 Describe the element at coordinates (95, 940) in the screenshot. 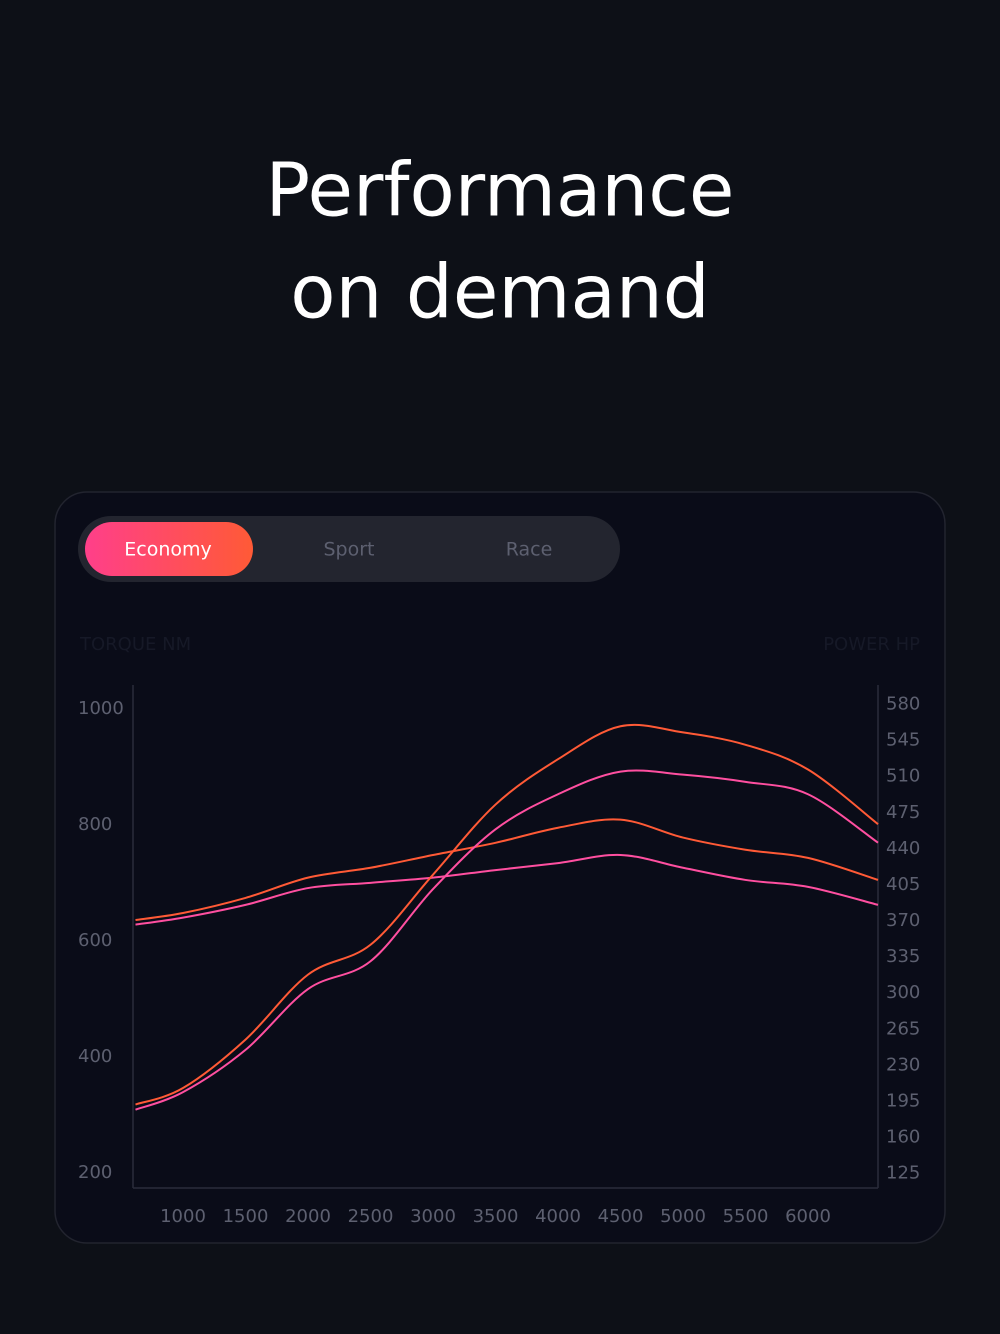

I see `y-tick-label: 600` at that location.